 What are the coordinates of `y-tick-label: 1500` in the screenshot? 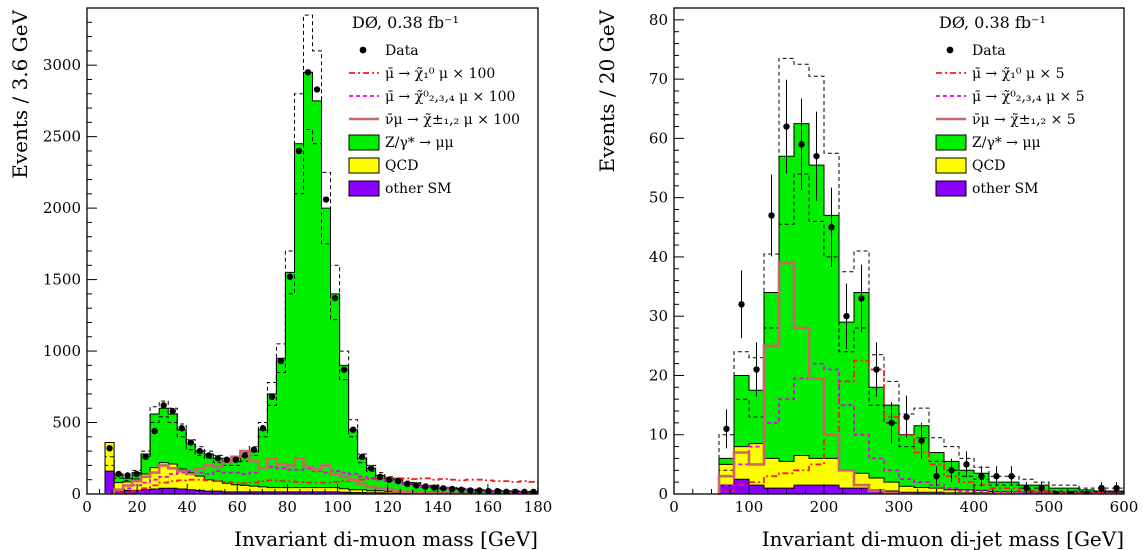 It's located at (62, 280).